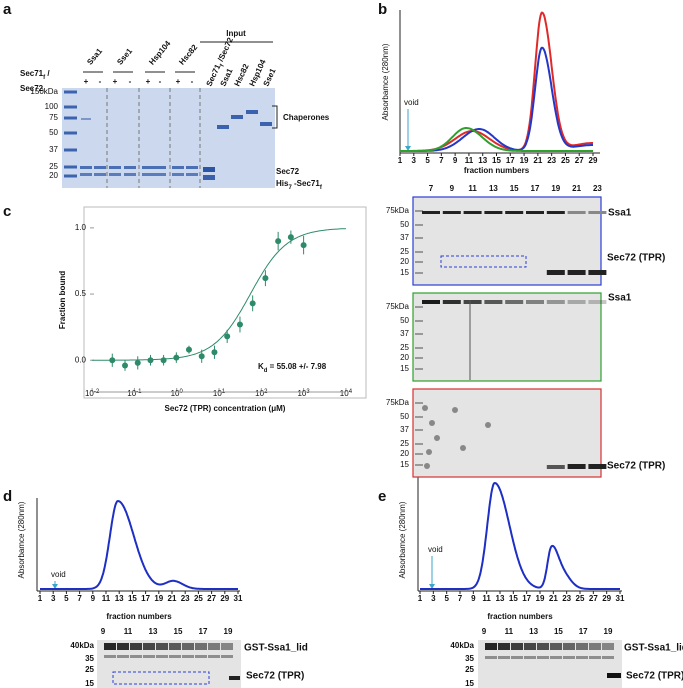 This screenshot has height=688, width=683. Describe the element at coordinates (346, 394) in the screenshot. I see `x-tick-label: 104` at that location.